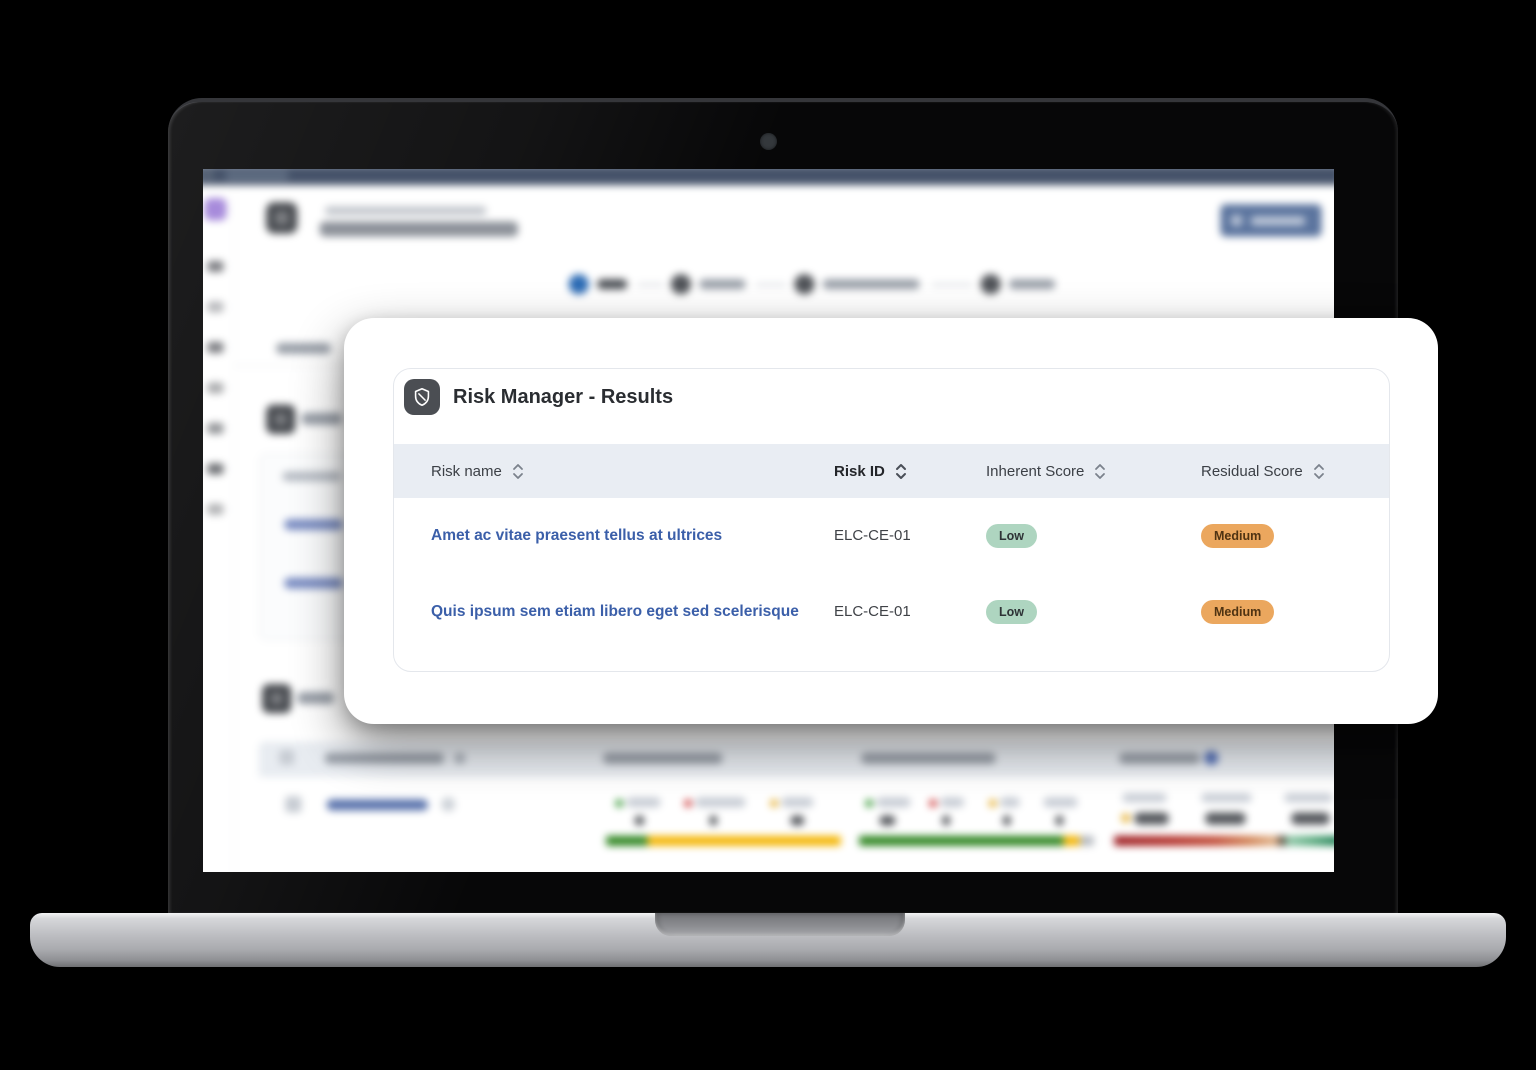 The width and height of the screenshot is (1536, 1070). I want to click on page-title, so click(419, 229).